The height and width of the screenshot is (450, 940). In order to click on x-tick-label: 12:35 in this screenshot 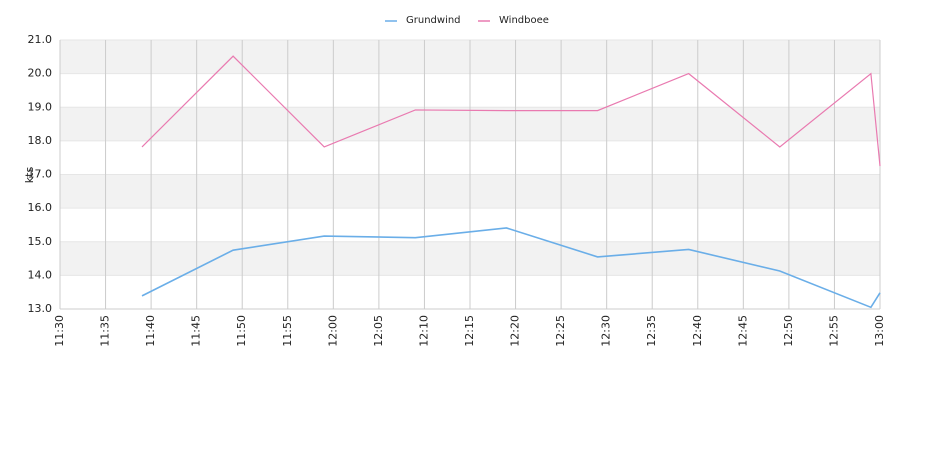, I will do `click(651, 331)`.